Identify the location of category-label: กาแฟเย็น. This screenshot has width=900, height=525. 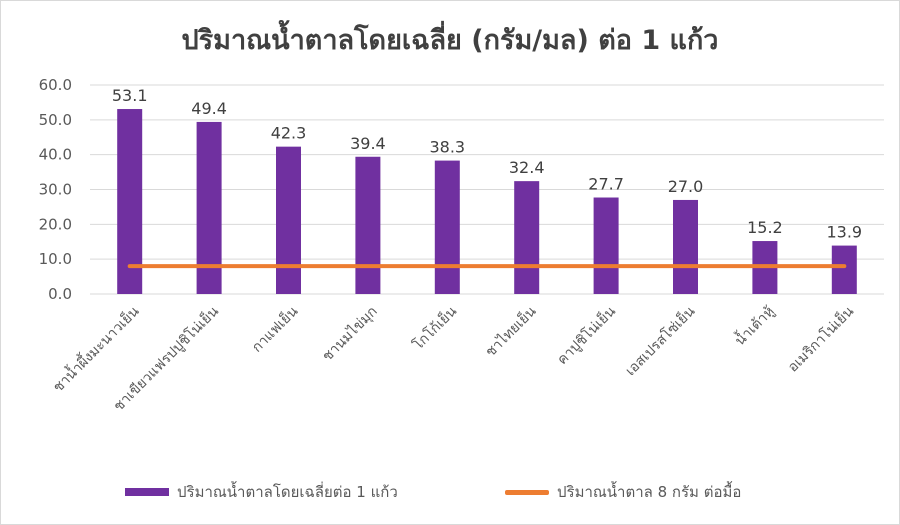
(275, 329).